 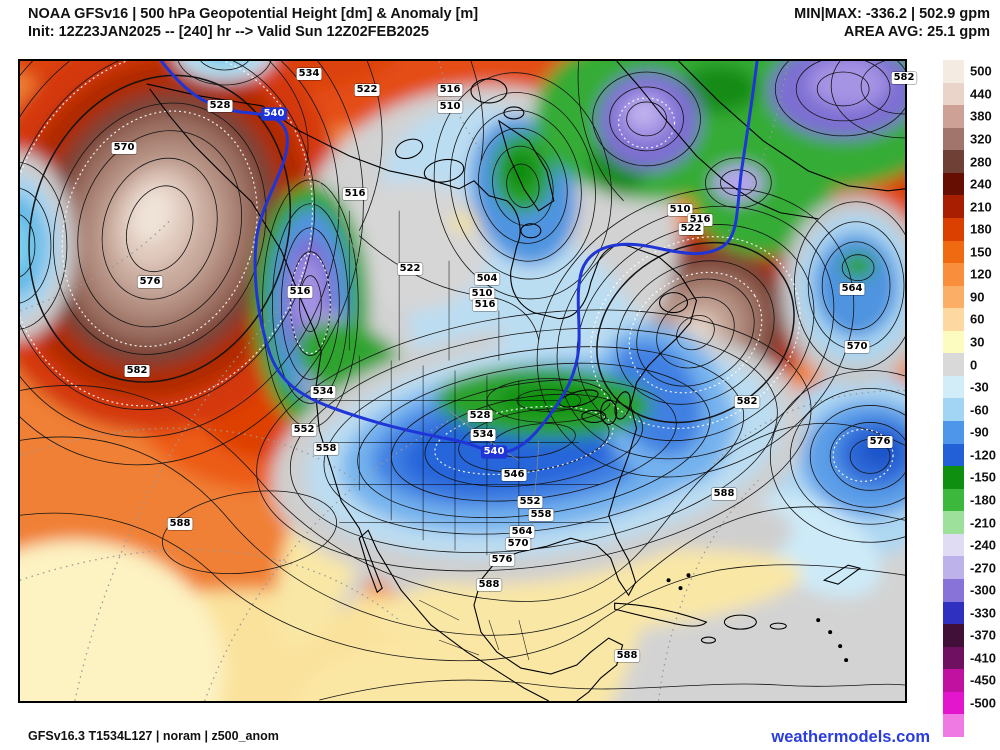 I want to click on colorbar-cell: 60, so click(x=963, y=319).